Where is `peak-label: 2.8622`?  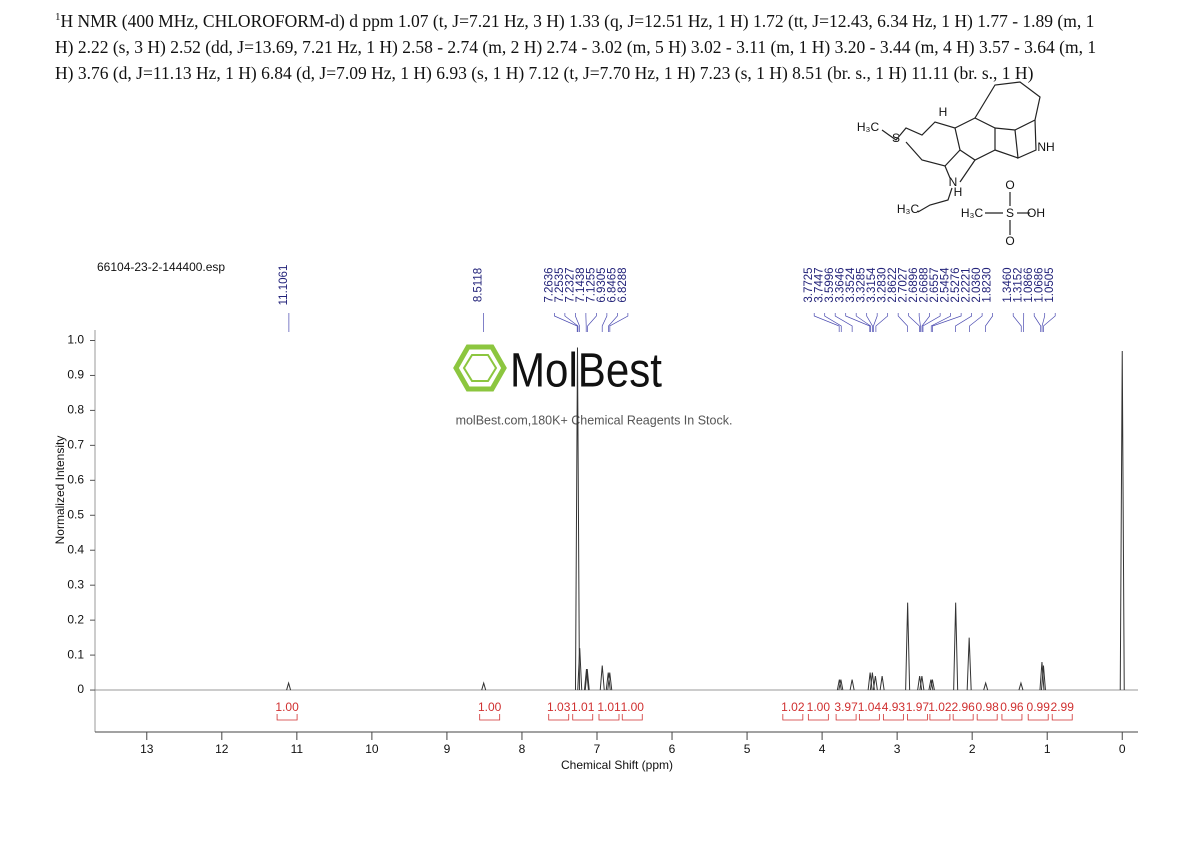
peak-label: 2.8622 is located at coordinates (893, 284).